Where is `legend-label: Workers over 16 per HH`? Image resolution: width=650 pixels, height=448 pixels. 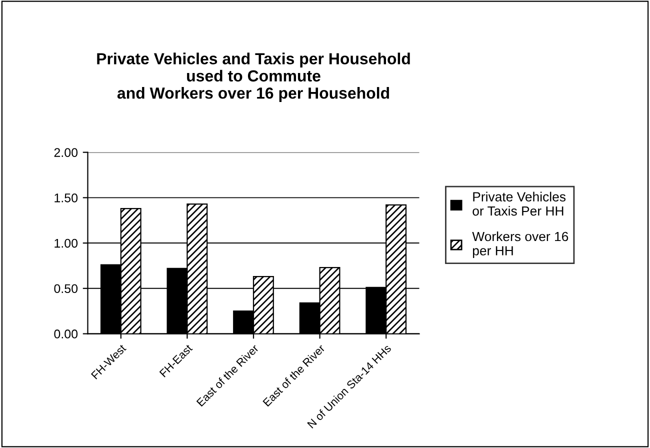 legend-label: Workers over 16 per HH is located at coordinates (520, 244).